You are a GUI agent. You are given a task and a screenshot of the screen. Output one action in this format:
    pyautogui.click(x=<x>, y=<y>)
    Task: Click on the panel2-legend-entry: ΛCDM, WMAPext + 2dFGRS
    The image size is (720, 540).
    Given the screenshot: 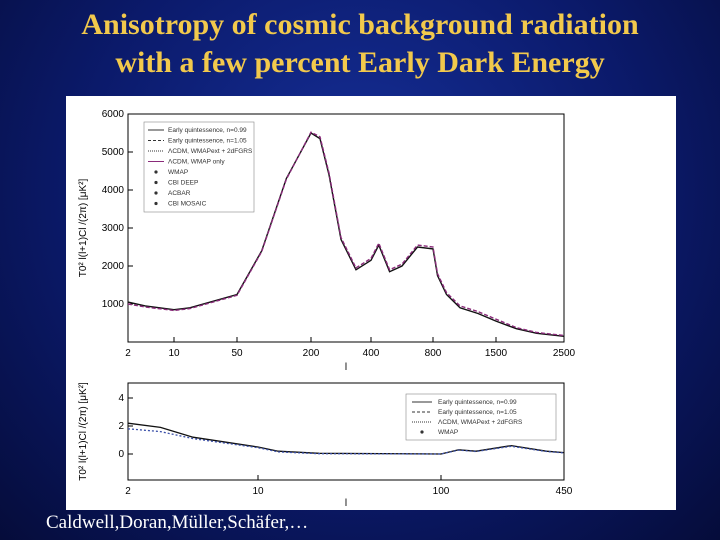 What is the action you would take?
    pyautogui.click(x=480, y=422)
    